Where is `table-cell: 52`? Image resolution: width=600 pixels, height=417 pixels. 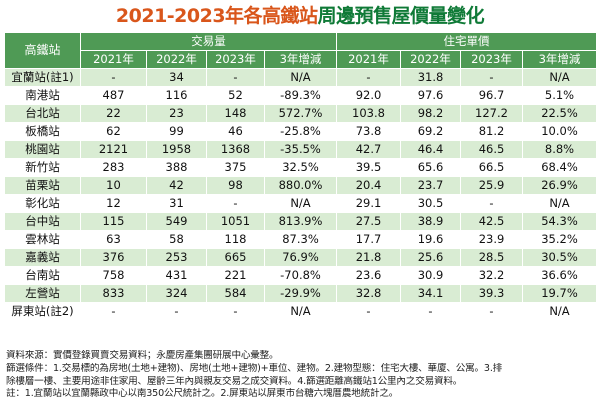 table-cell: 52 is located at coordinates (235, 95).